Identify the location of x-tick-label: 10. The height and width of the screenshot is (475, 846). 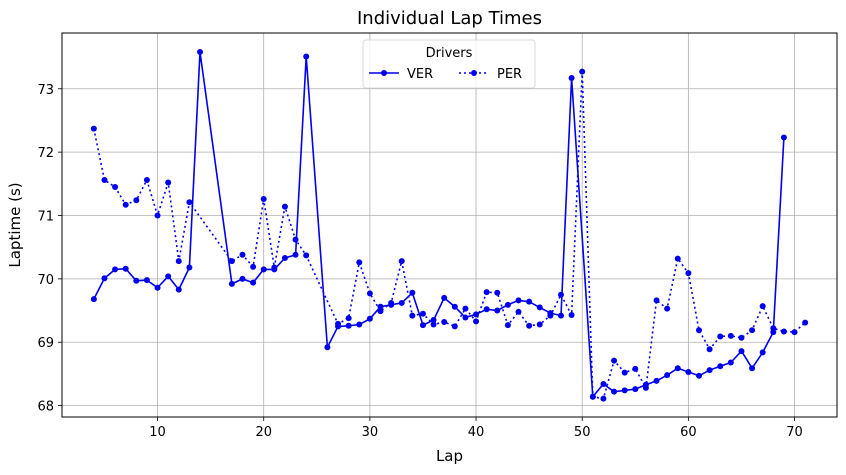
(157, 432).